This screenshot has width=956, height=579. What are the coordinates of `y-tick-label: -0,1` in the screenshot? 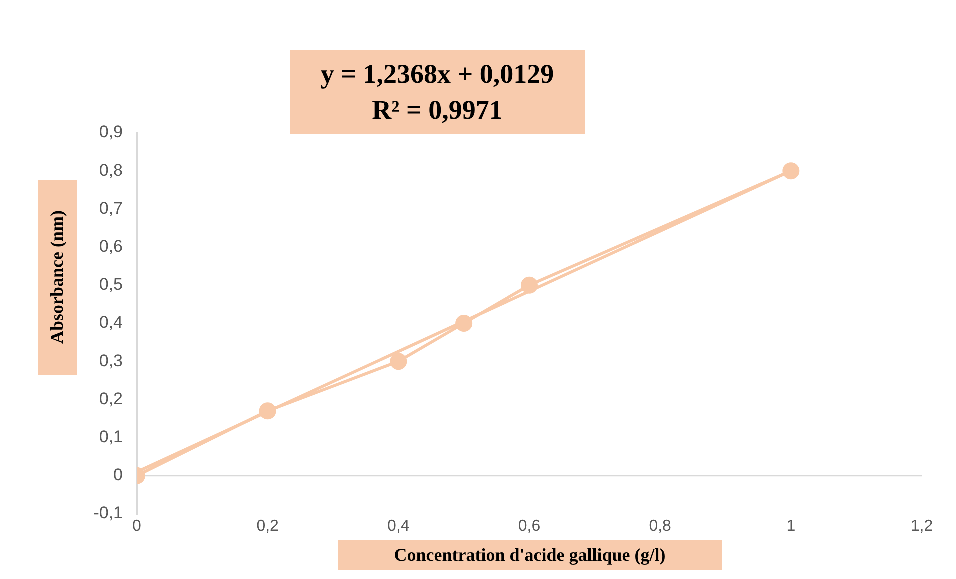 It's located at (108, 513).